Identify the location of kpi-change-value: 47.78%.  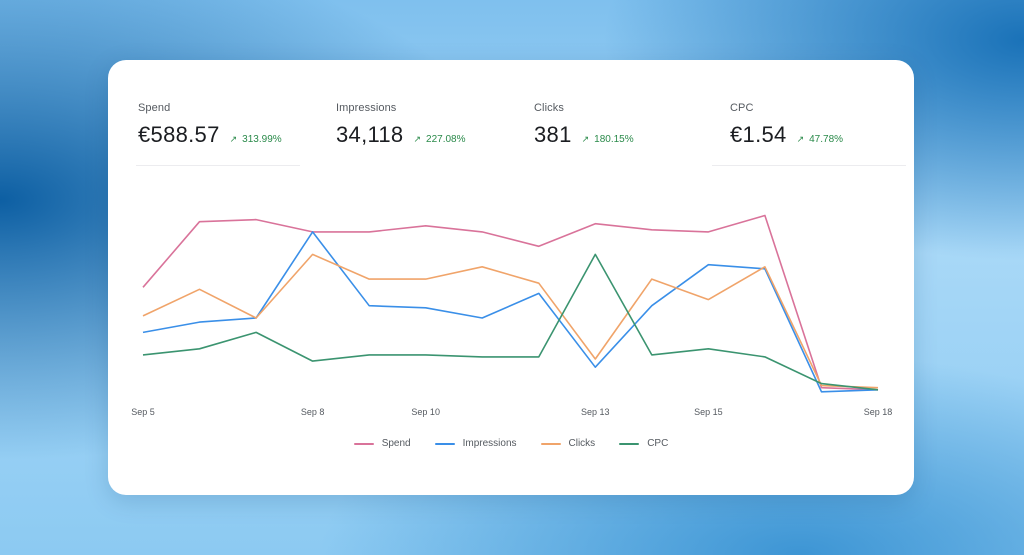
(826, 139).